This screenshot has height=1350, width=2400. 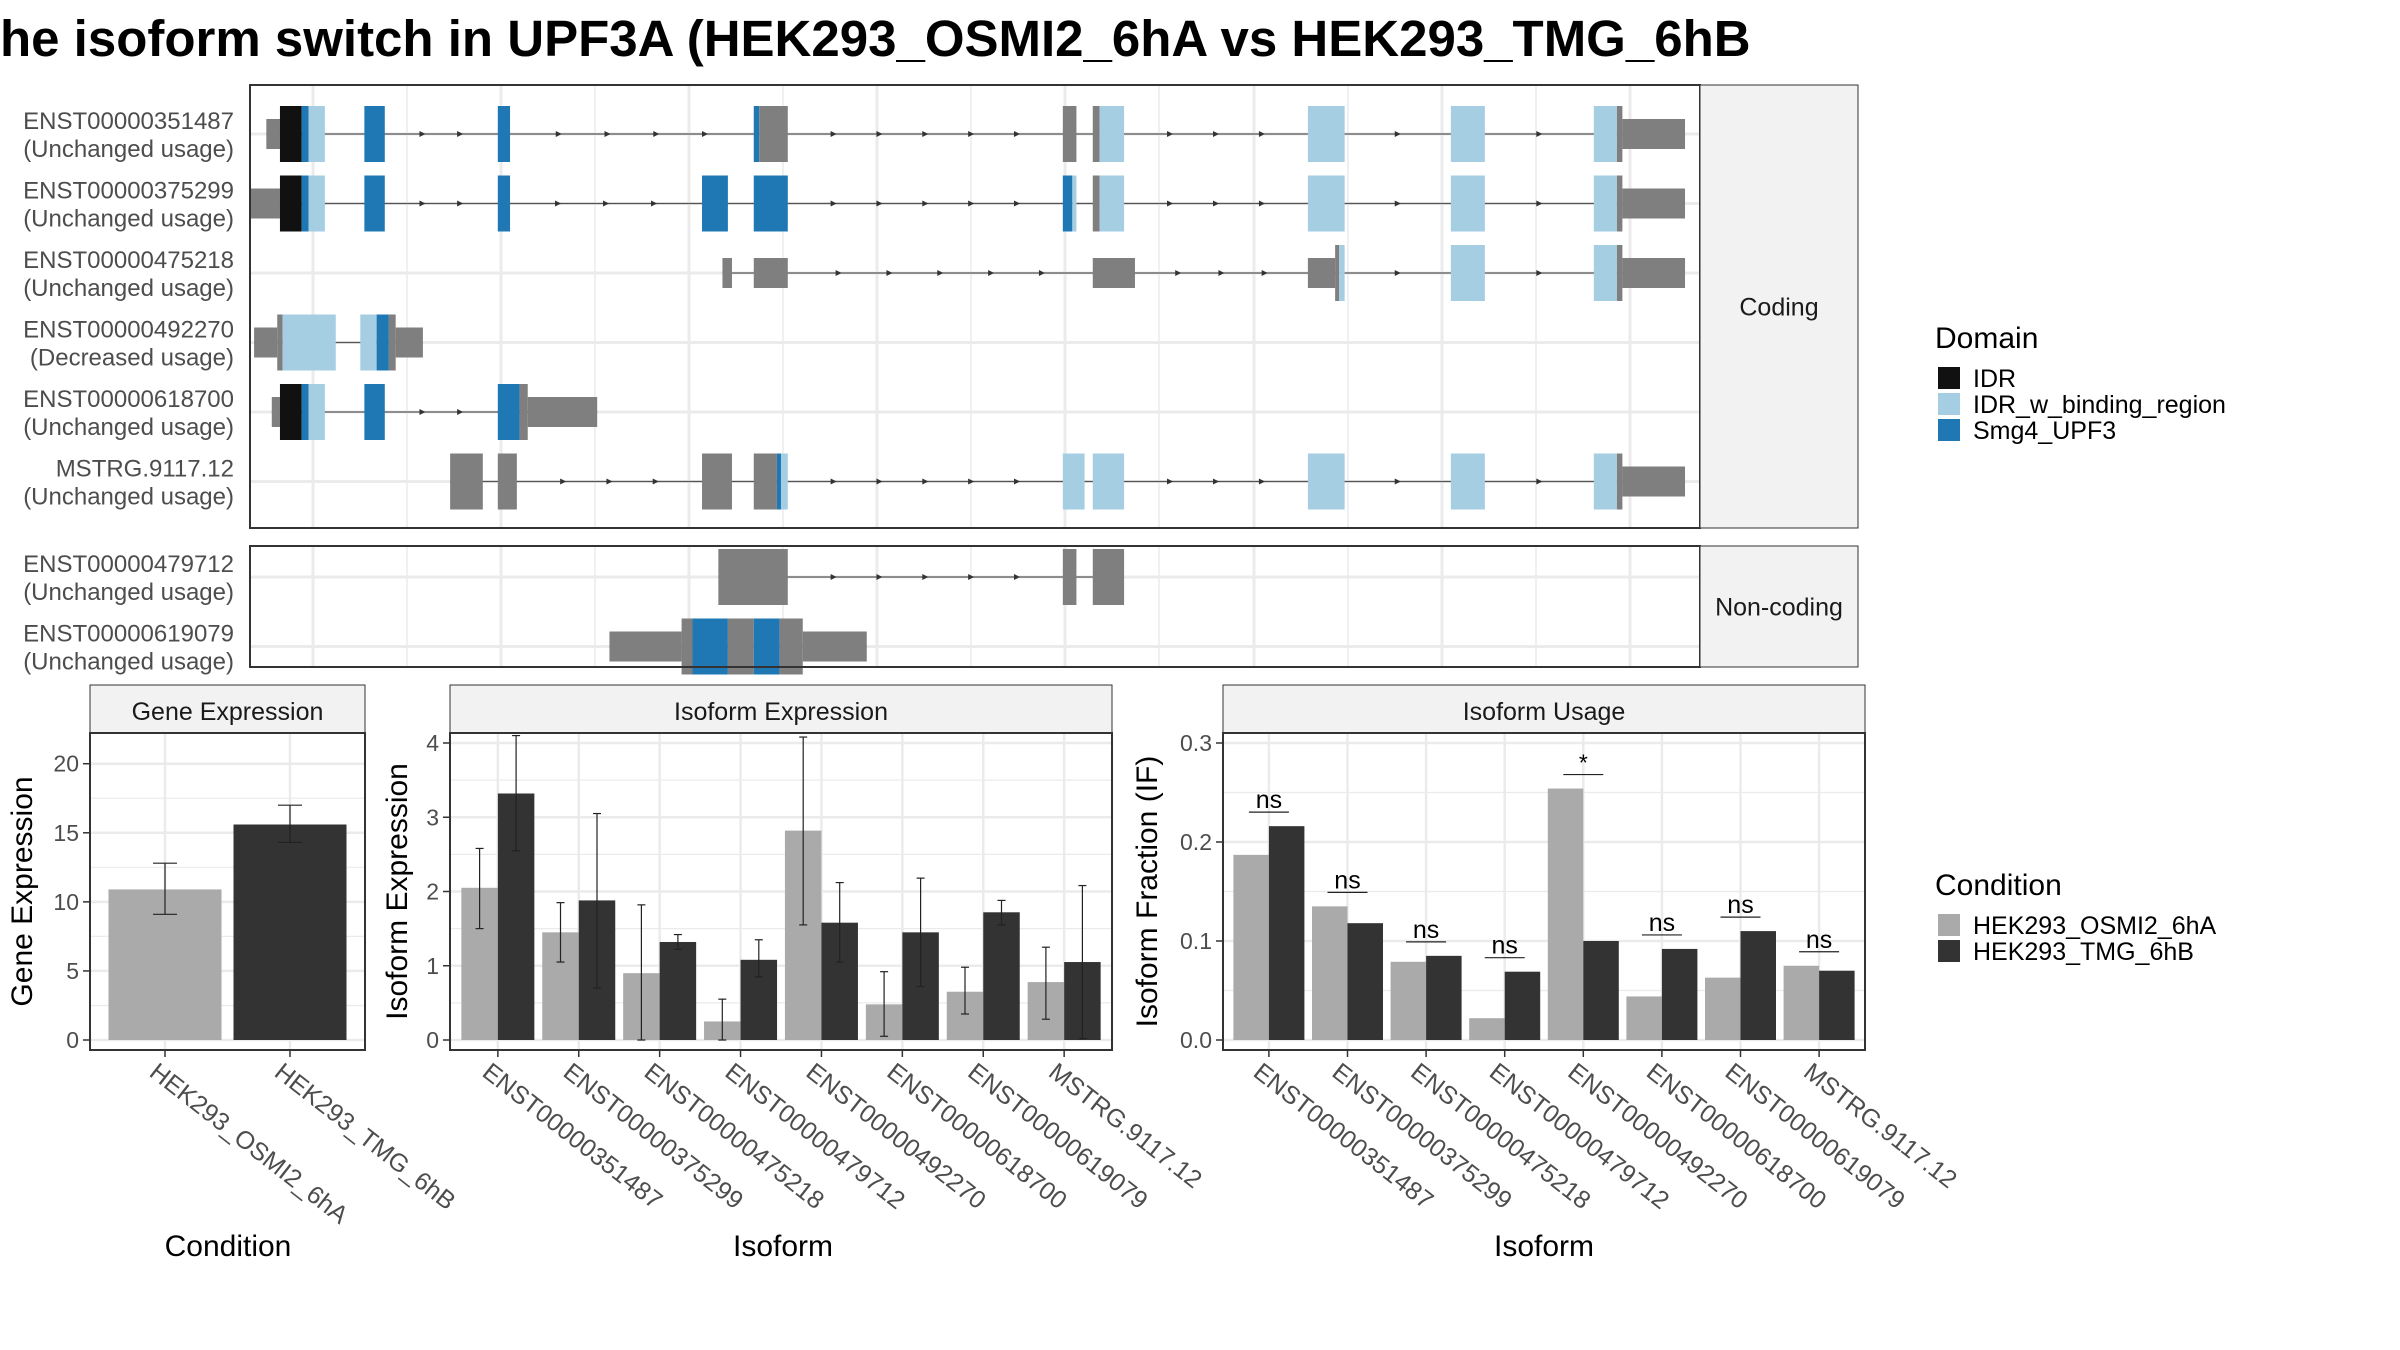 What do you see at coordinates (22, 891) in the screenshot?
I see `y-axis-title: Gene Expression` at bounding box center [22, 891].